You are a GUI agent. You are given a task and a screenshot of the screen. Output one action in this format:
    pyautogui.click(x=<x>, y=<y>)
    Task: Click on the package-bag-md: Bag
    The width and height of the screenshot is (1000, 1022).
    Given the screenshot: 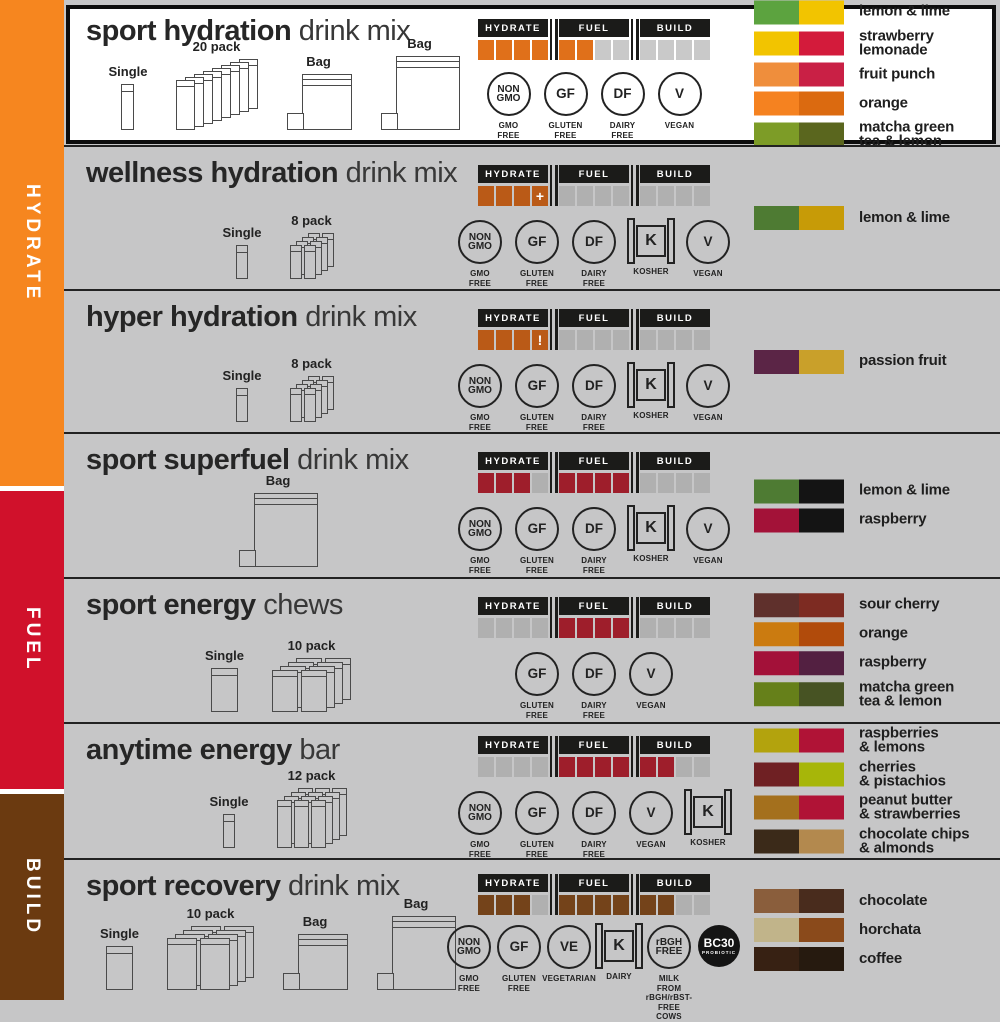 What is the action you would take?
    pyautogui.click(x=319, y=92)
    